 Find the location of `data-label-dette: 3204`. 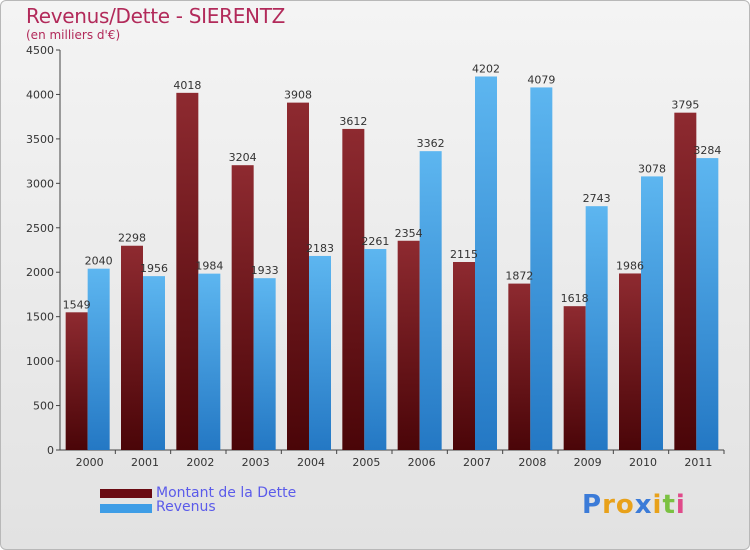

data-label-dette: 3204 is located at coordinates (243, 157).